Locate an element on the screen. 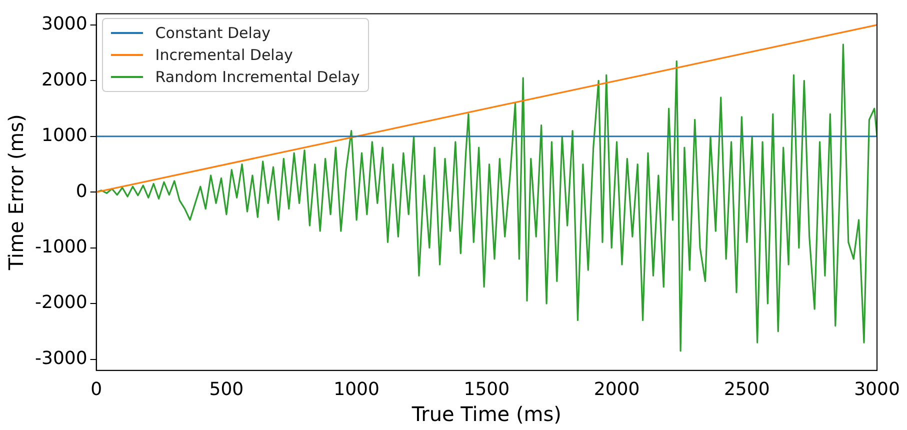 This screenshot has width=907, height=430. y-axis-title: Time Error (ms) is located at coordinates (16, 193).